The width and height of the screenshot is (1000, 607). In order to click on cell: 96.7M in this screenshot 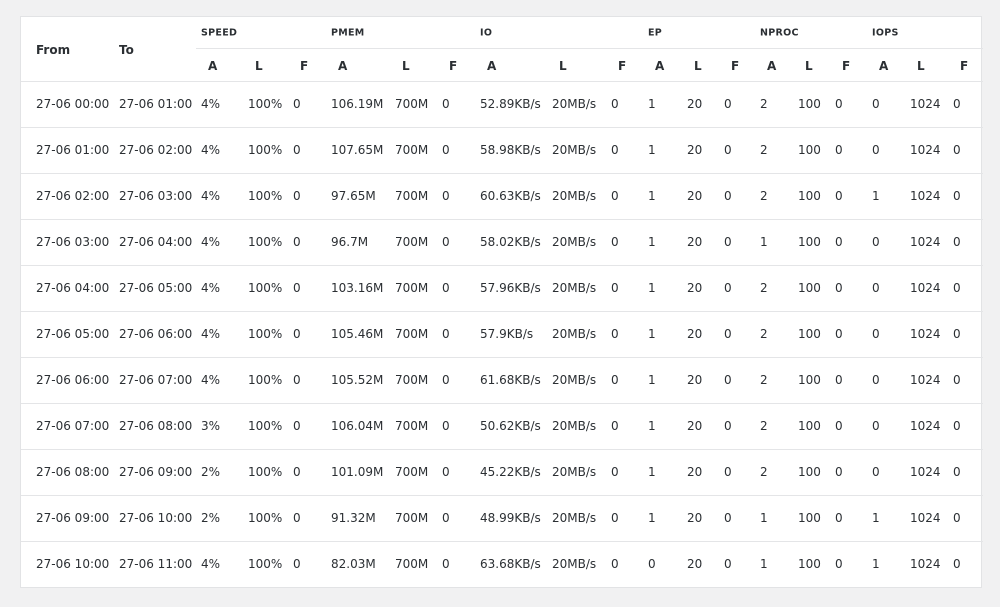, I will do `click(350, 242)`.